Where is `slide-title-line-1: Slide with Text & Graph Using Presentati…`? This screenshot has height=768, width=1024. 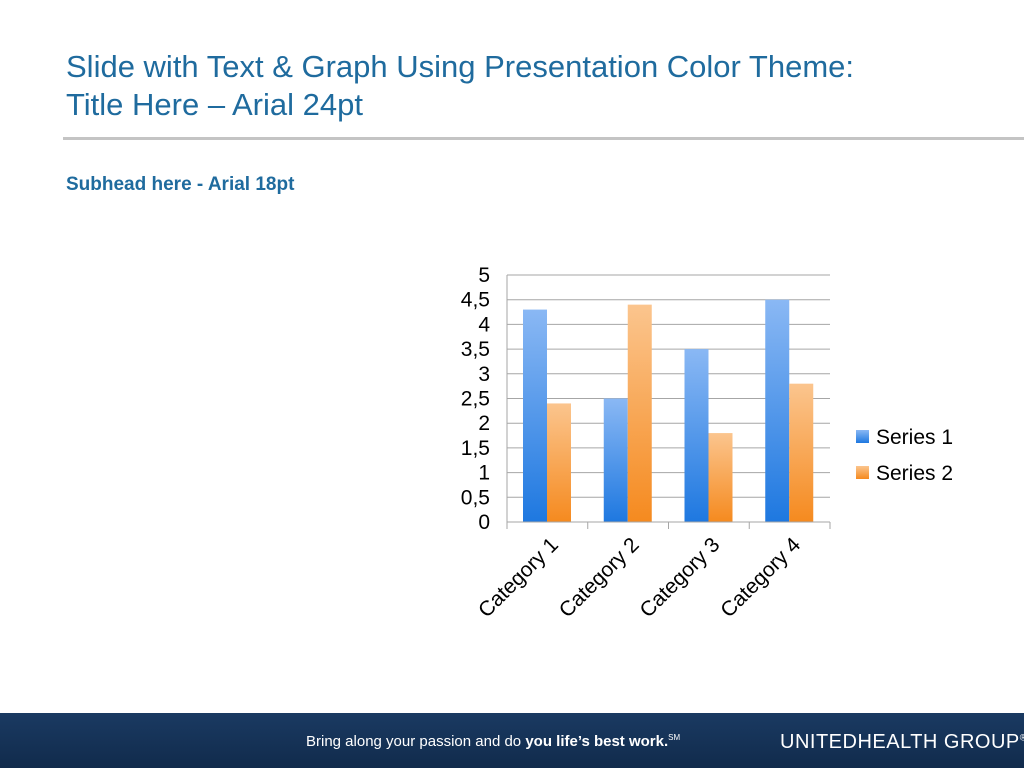
slide-title-line-1: Slide with Text & Graph Using Presentati… is located at coordinates (460, 66).